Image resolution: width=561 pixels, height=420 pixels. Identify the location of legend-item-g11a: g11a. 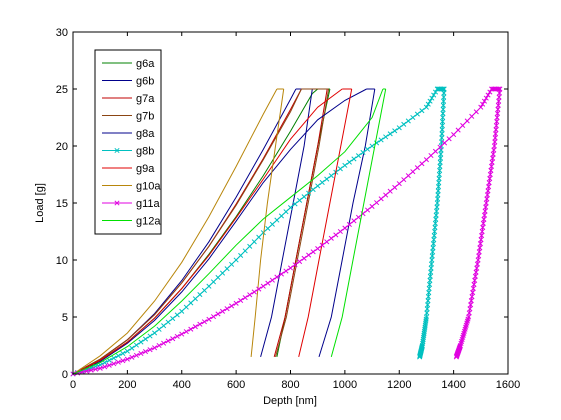
(131, 204).